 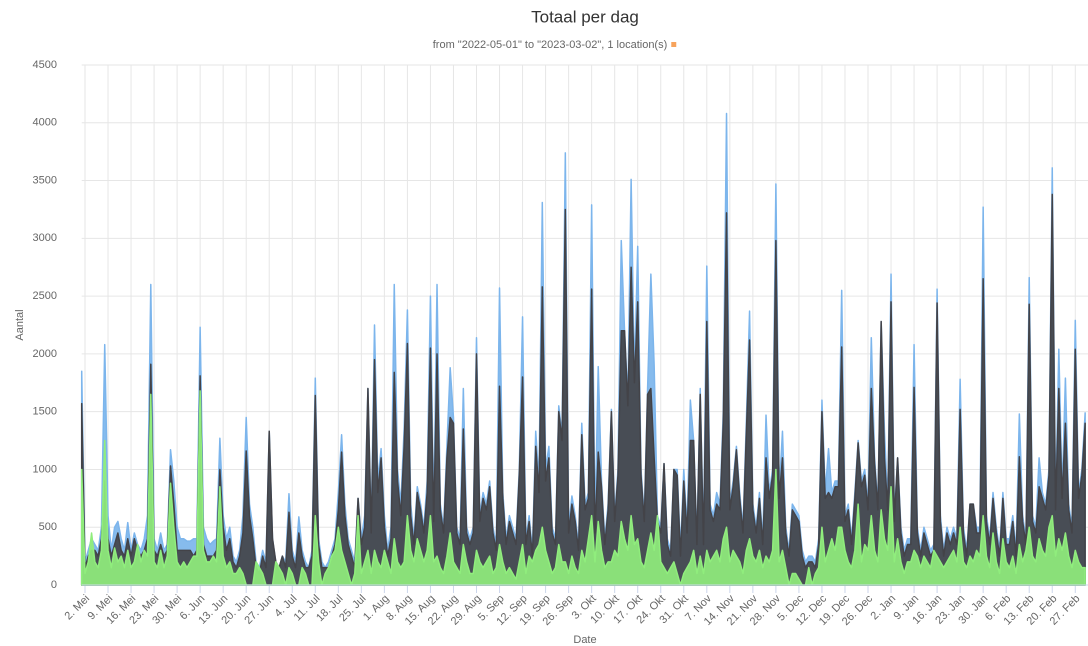 I want to click on y-tick-label: 2500, so click(x=45, y=296).